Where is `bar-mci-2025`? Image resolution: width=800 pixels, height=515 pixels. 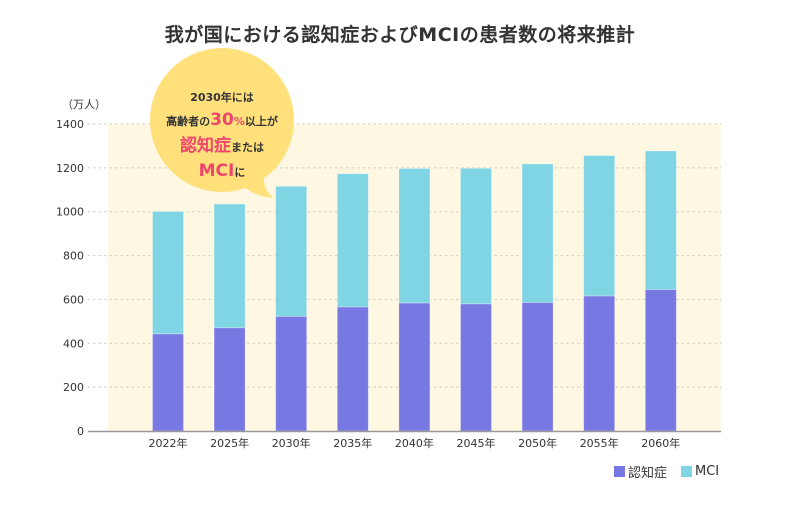
bar-mci-2025 is located at coordinates (229, 266).